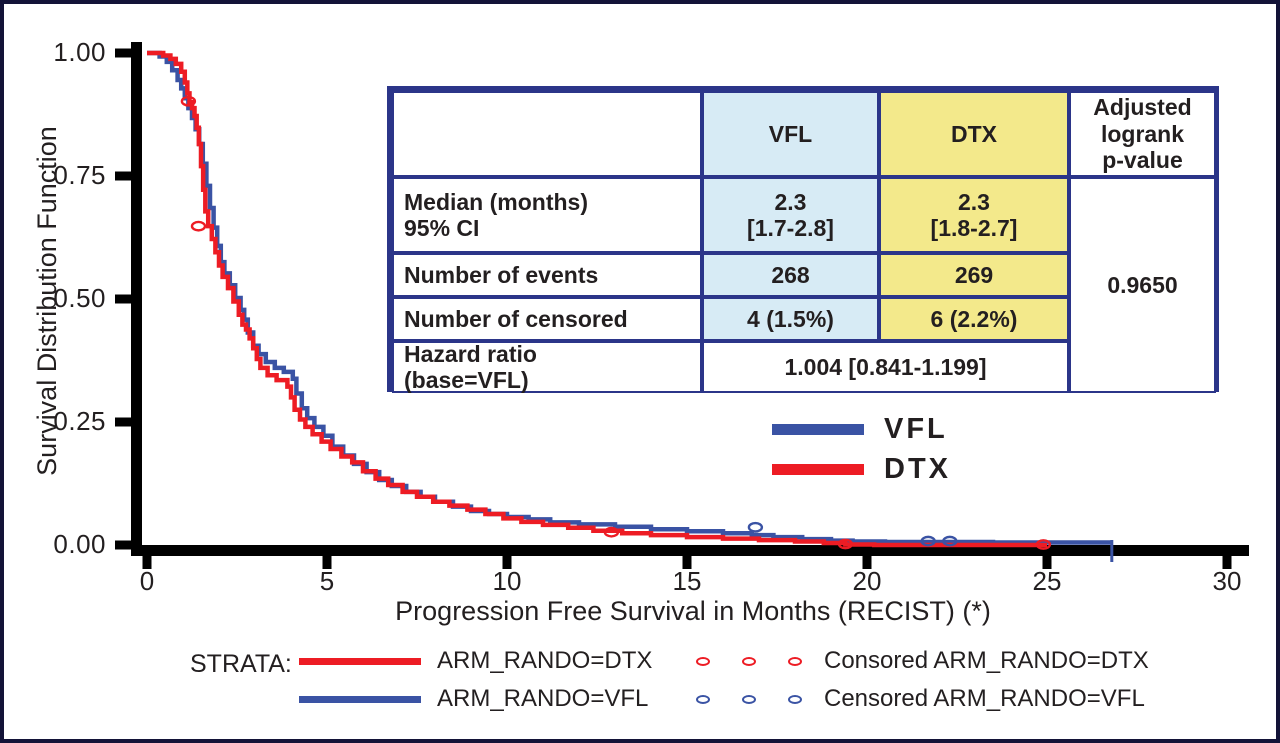  Describe the element at coordinates (47, 301) in the screenshot. I see `y-axis-title: Survival Distribution Function` at that location.